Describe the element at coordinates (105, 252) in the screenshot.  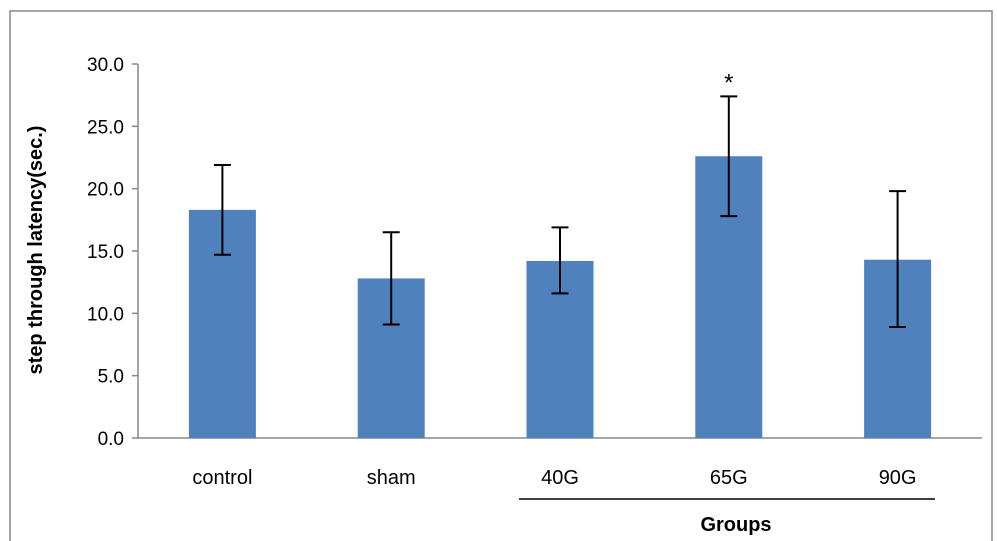
I see `y-tick-label: 15.0` at that location.